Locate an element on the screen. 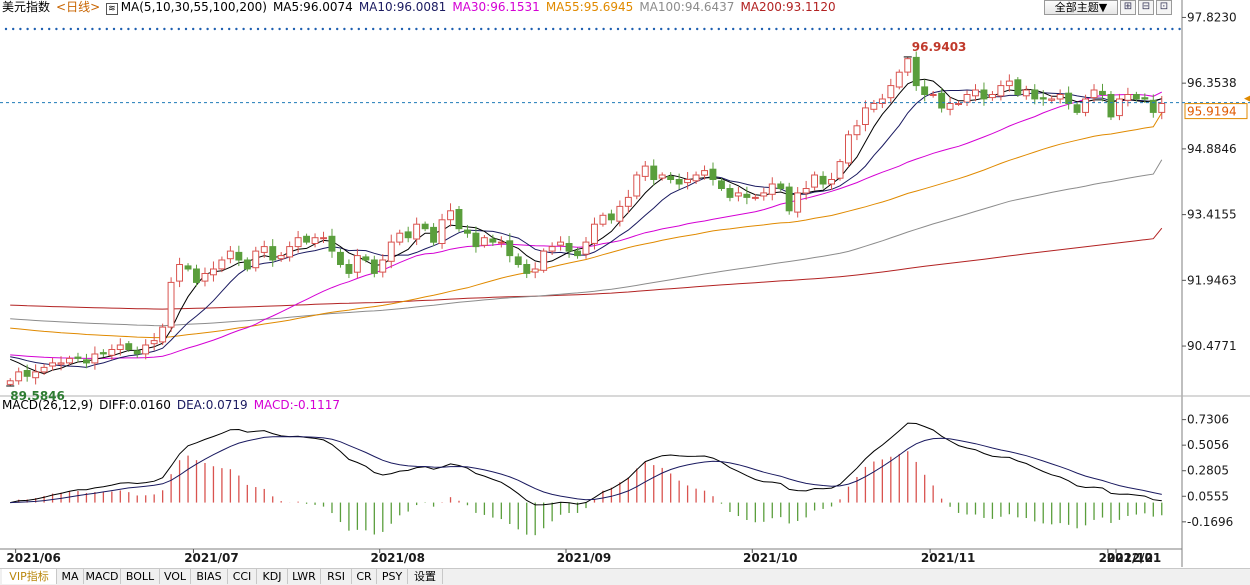 The width and height of the screenshot is (1250, 585). theme-dropdown-button: 全部主题▼ is located at coordinates (1081, 7).